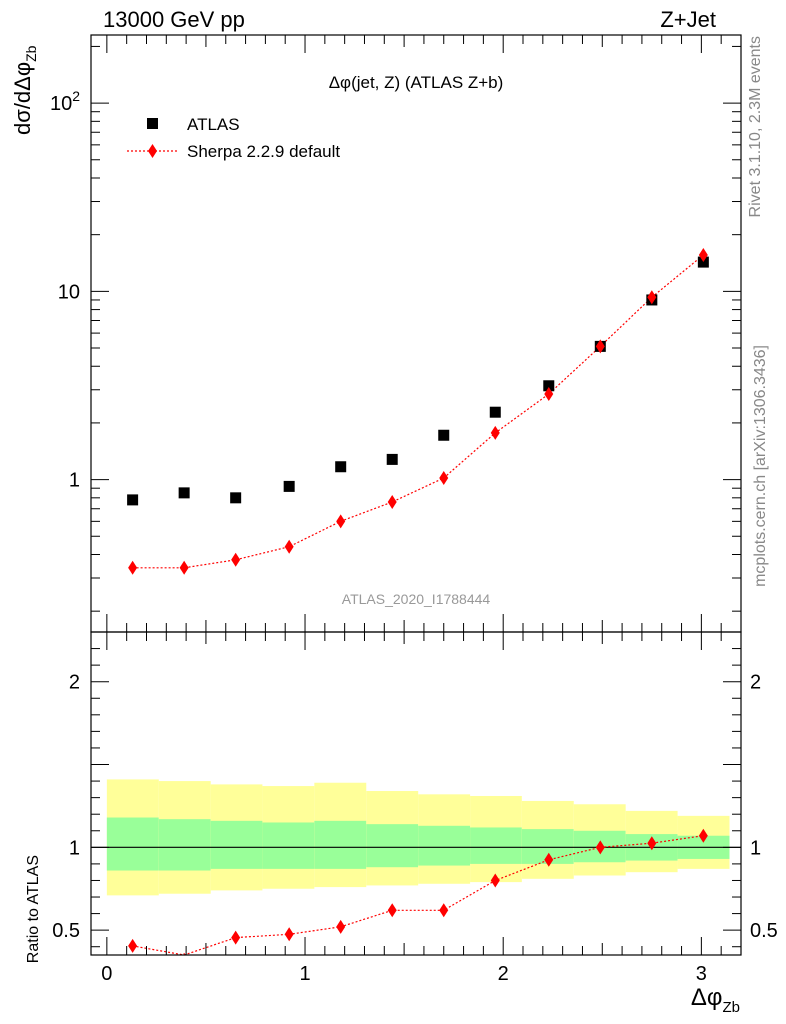 The image size is (786, 1024). What do you see at coordinates (263, 151) in the screenshot?
I see `legend-sherpa-label: Sherpa 2.2.9 default` at bounding box center [263, 151].